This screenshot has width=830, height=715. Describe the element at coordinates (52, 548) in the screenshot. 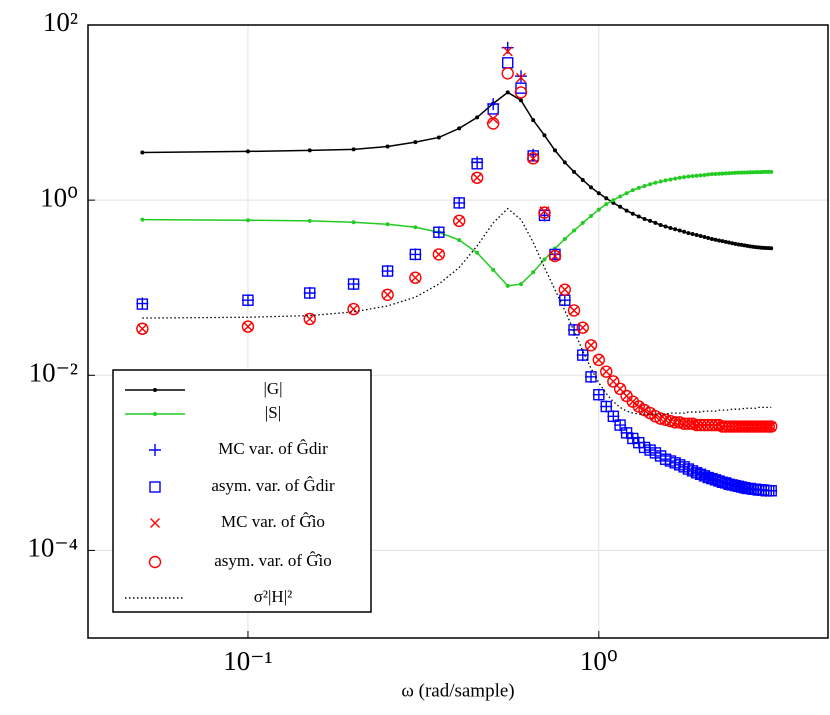

I see `y-tick-label: 10⁻⁴` at that location.